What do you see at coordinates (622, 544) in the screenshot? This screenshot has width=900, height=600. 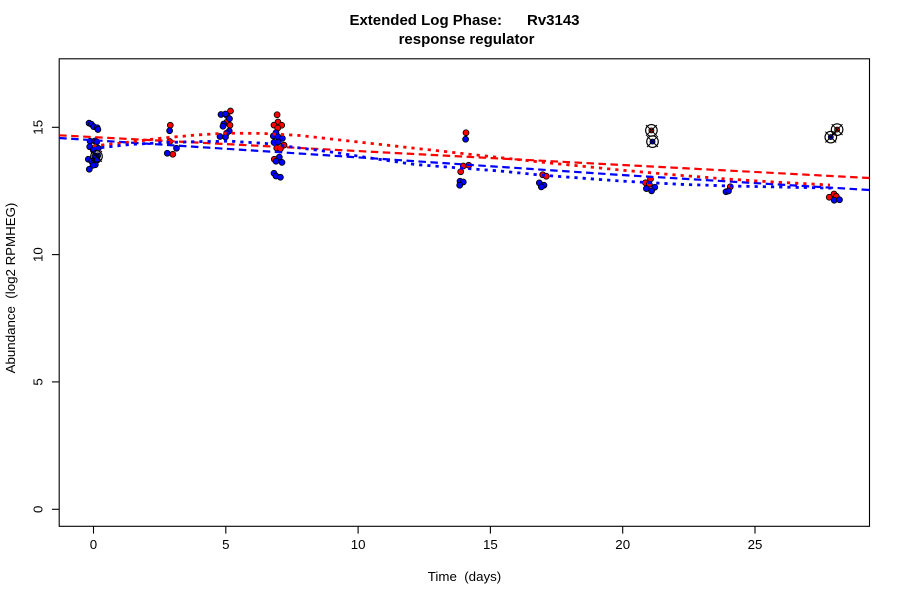 I see `svg-text: 20` at bounding box center [622, 544].